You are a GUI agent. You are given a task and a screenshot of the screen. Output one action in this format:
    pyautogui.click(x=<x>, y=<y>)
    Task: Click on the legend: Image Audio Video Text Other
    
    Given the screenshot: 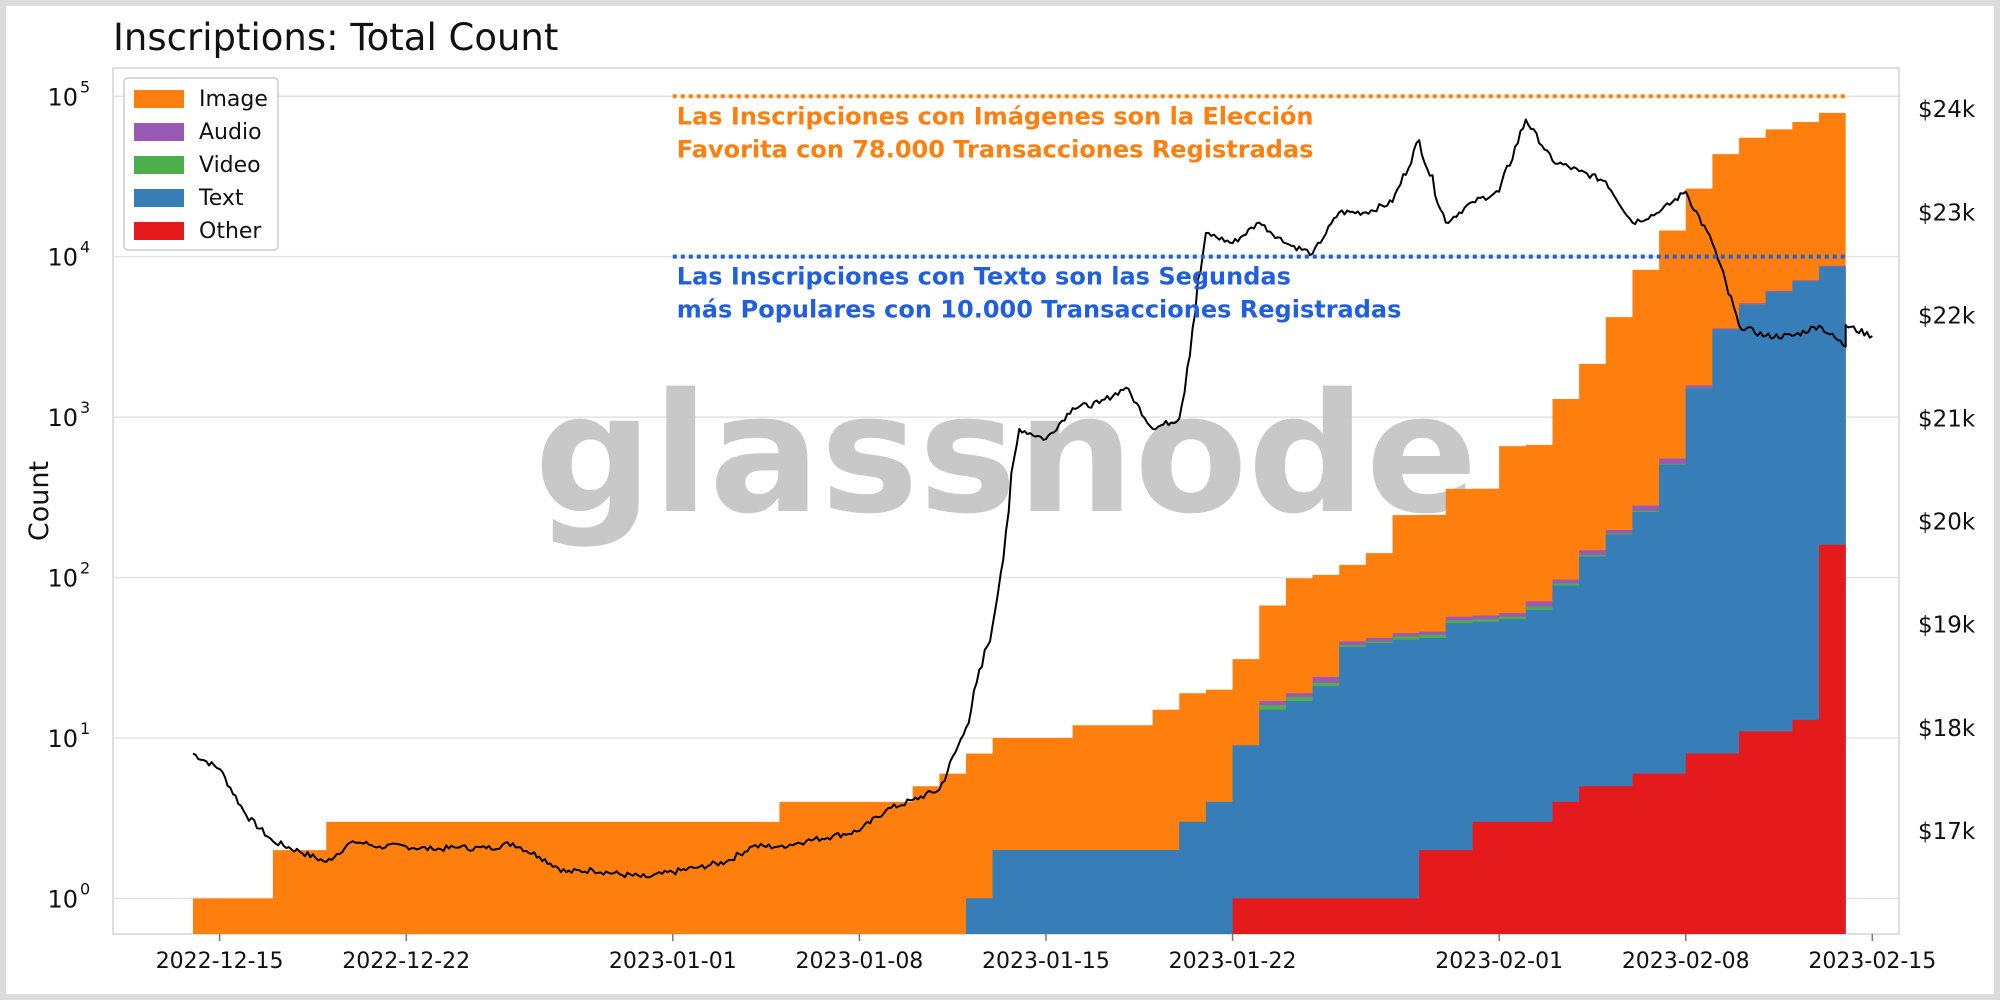 What is the action you would take?
    pyautogui.click(x=201, y=164)
    